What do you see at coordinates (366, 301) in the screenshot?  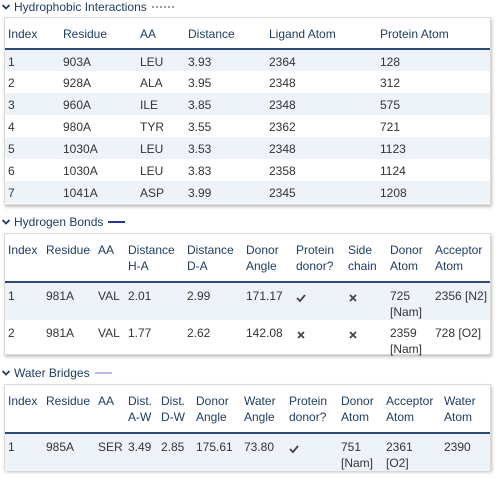 I see `cell-side-chain` at bounding box center [366, 301].